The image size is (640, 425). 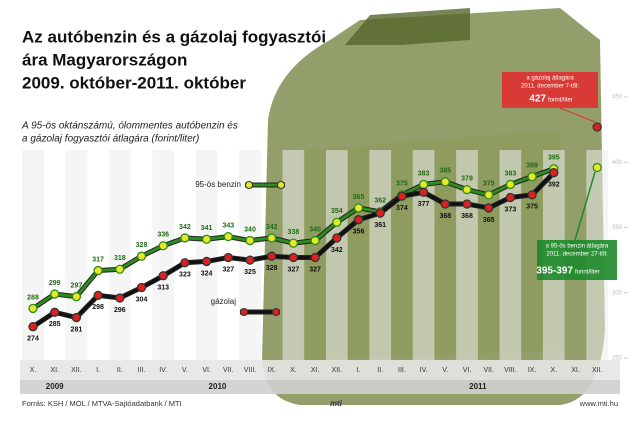 I want to click on annotation-text: 2011. december 7-től:, so click(x=550, y=87).